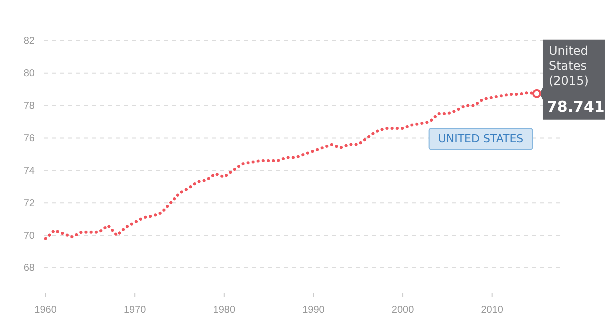 The width and height of the screenshot is (607, 321). What do you see at coordinates (403, 310) in the screenshot?
I see `x-tick-label: 2000` at bounding box center [403, 310].